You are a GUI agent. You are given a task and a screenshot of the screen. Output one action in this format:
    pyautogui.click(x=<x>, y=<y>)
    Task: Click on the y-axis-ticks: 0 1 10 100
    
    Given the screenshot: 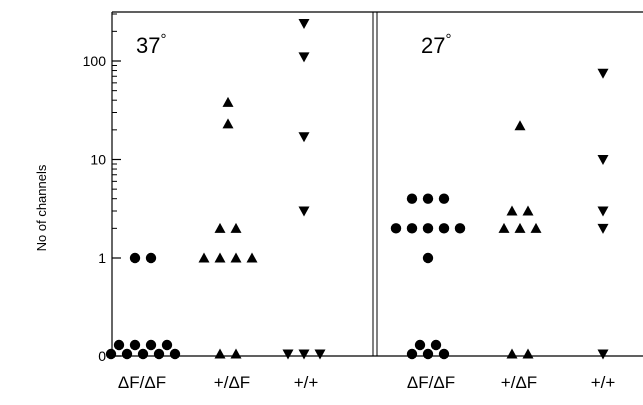 What is the action you would take?
    pyautogui.click(x=102, y=188)
    